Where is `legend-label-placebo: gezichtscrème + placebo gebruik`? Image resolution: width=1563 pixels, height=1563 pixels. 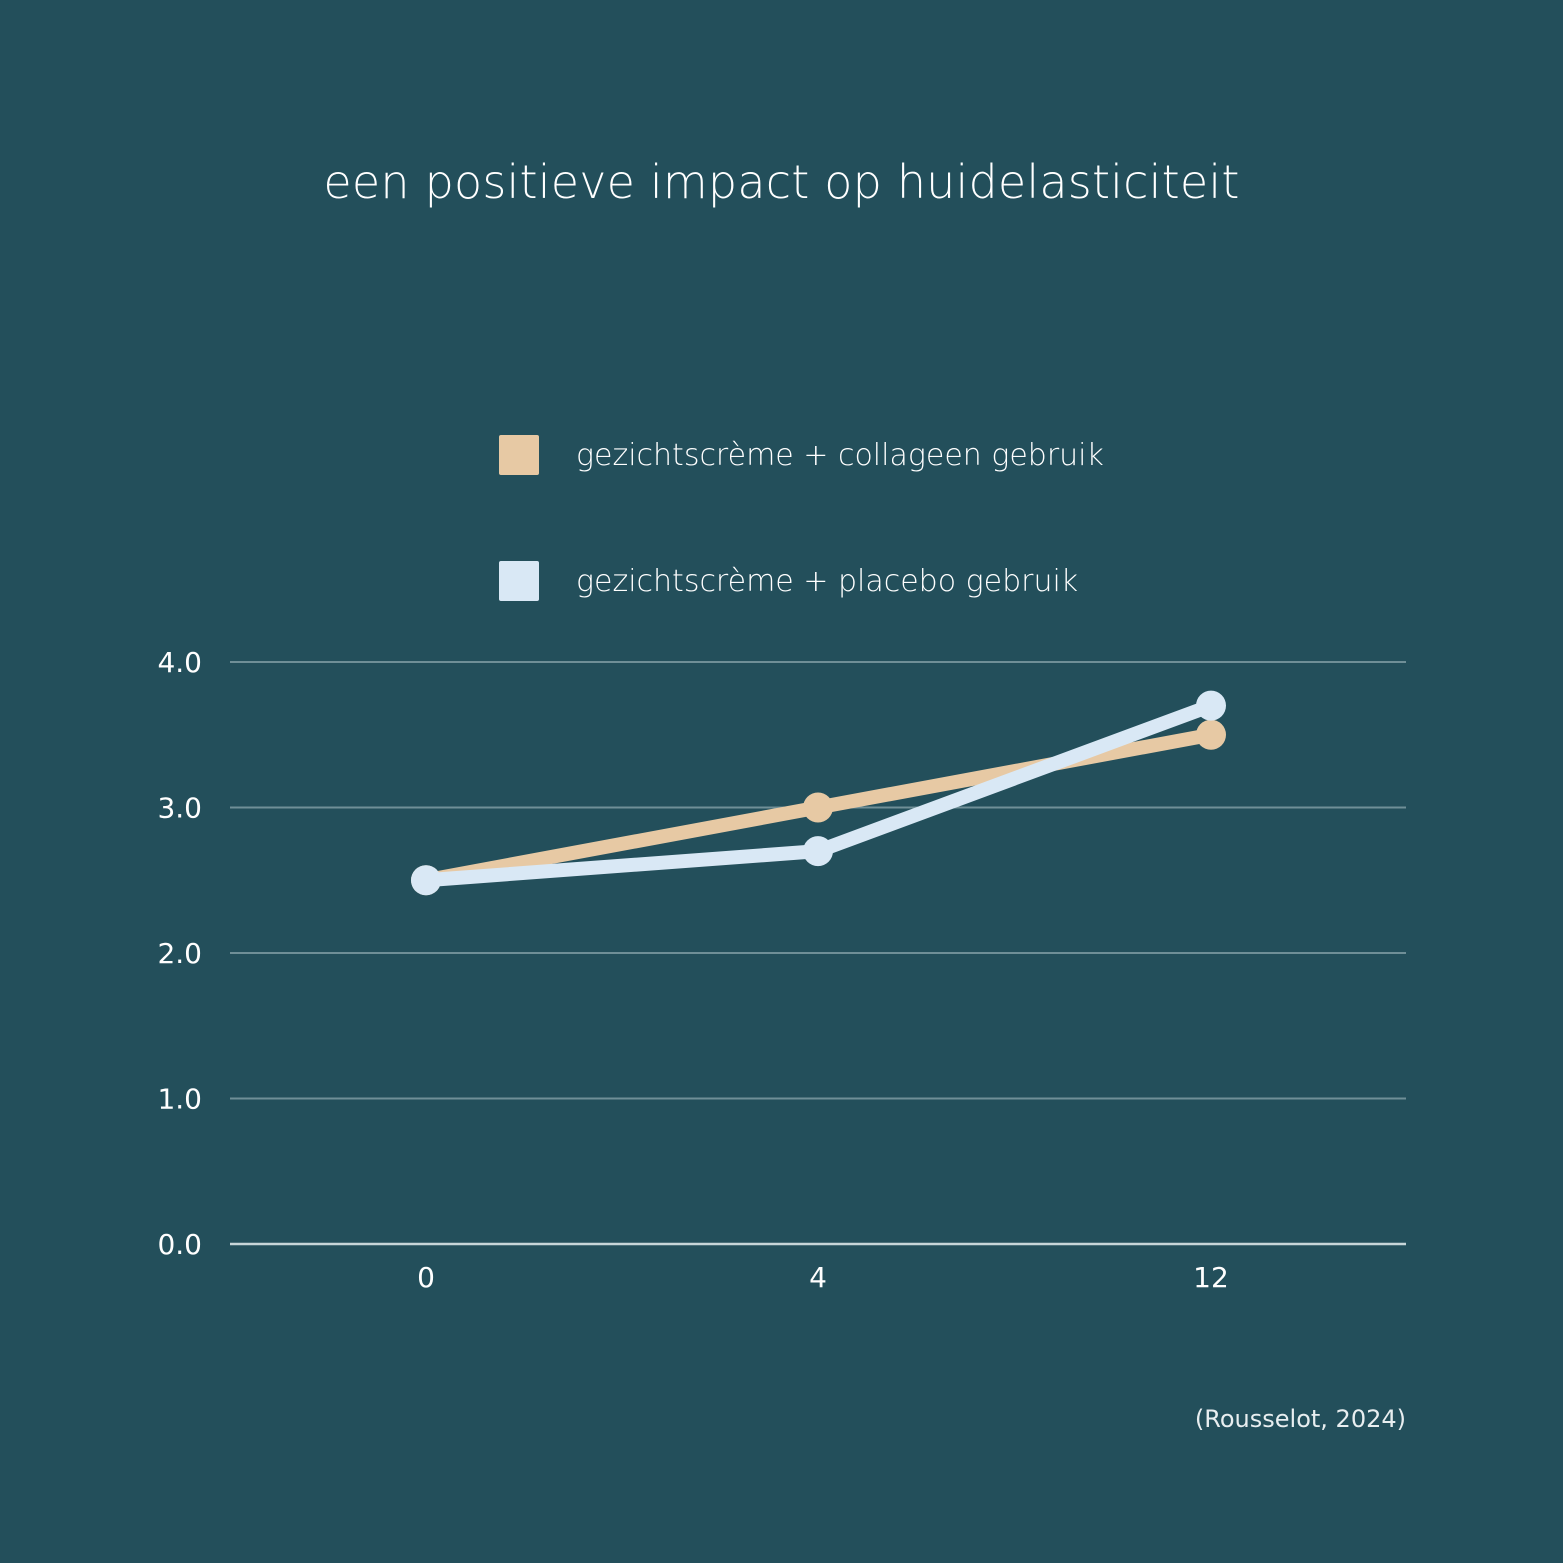 legend-label-placebo: gezichtscrème + placebo gebruik is located at coordinates (827, 581).